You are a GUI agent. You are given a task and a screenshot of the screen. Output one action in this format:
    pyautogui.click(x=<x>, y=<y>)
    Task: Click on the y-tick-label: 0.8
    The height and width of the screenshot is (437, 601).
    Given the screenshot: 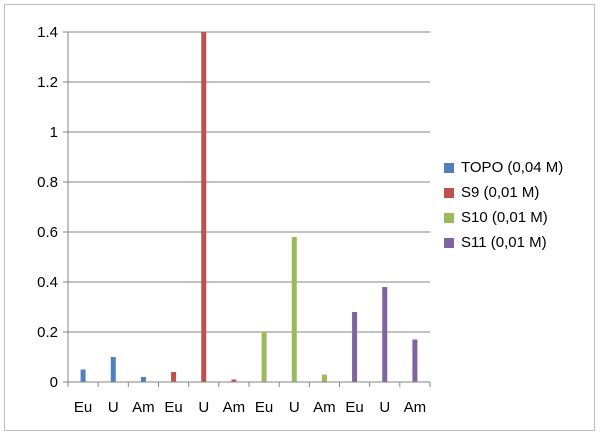 What is the action you would take?
    pyautogui.click(x=47, y=182)
    